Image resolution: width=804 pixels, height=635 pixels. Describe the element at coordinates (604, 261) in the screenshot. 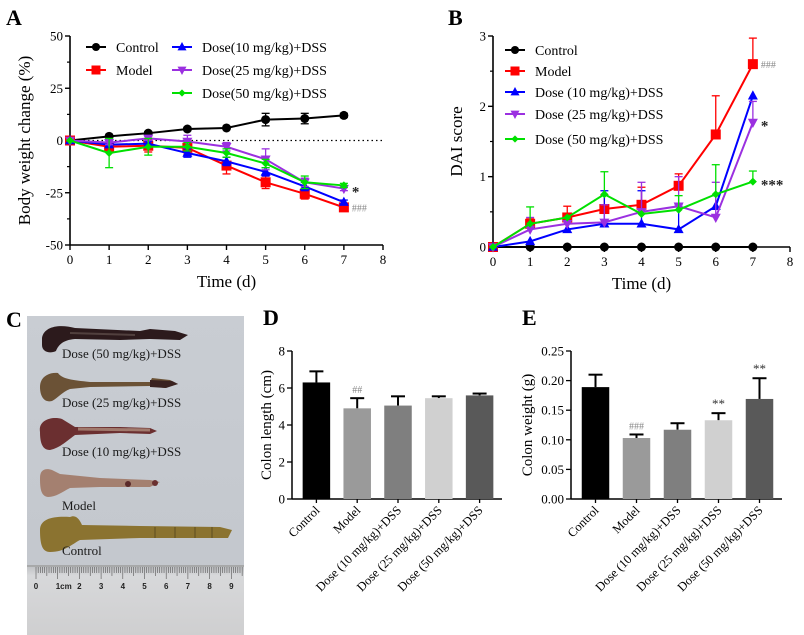

I see `x-tick-label: 3` at that location.